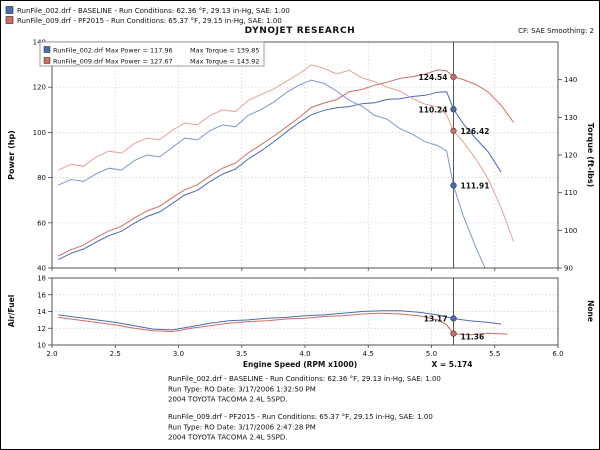 The width and height of the screenshot is (600, 450). Describe the element at coordinates (494, 354) in the screenshot. I see `x-tick-label: 5.5` at that location.